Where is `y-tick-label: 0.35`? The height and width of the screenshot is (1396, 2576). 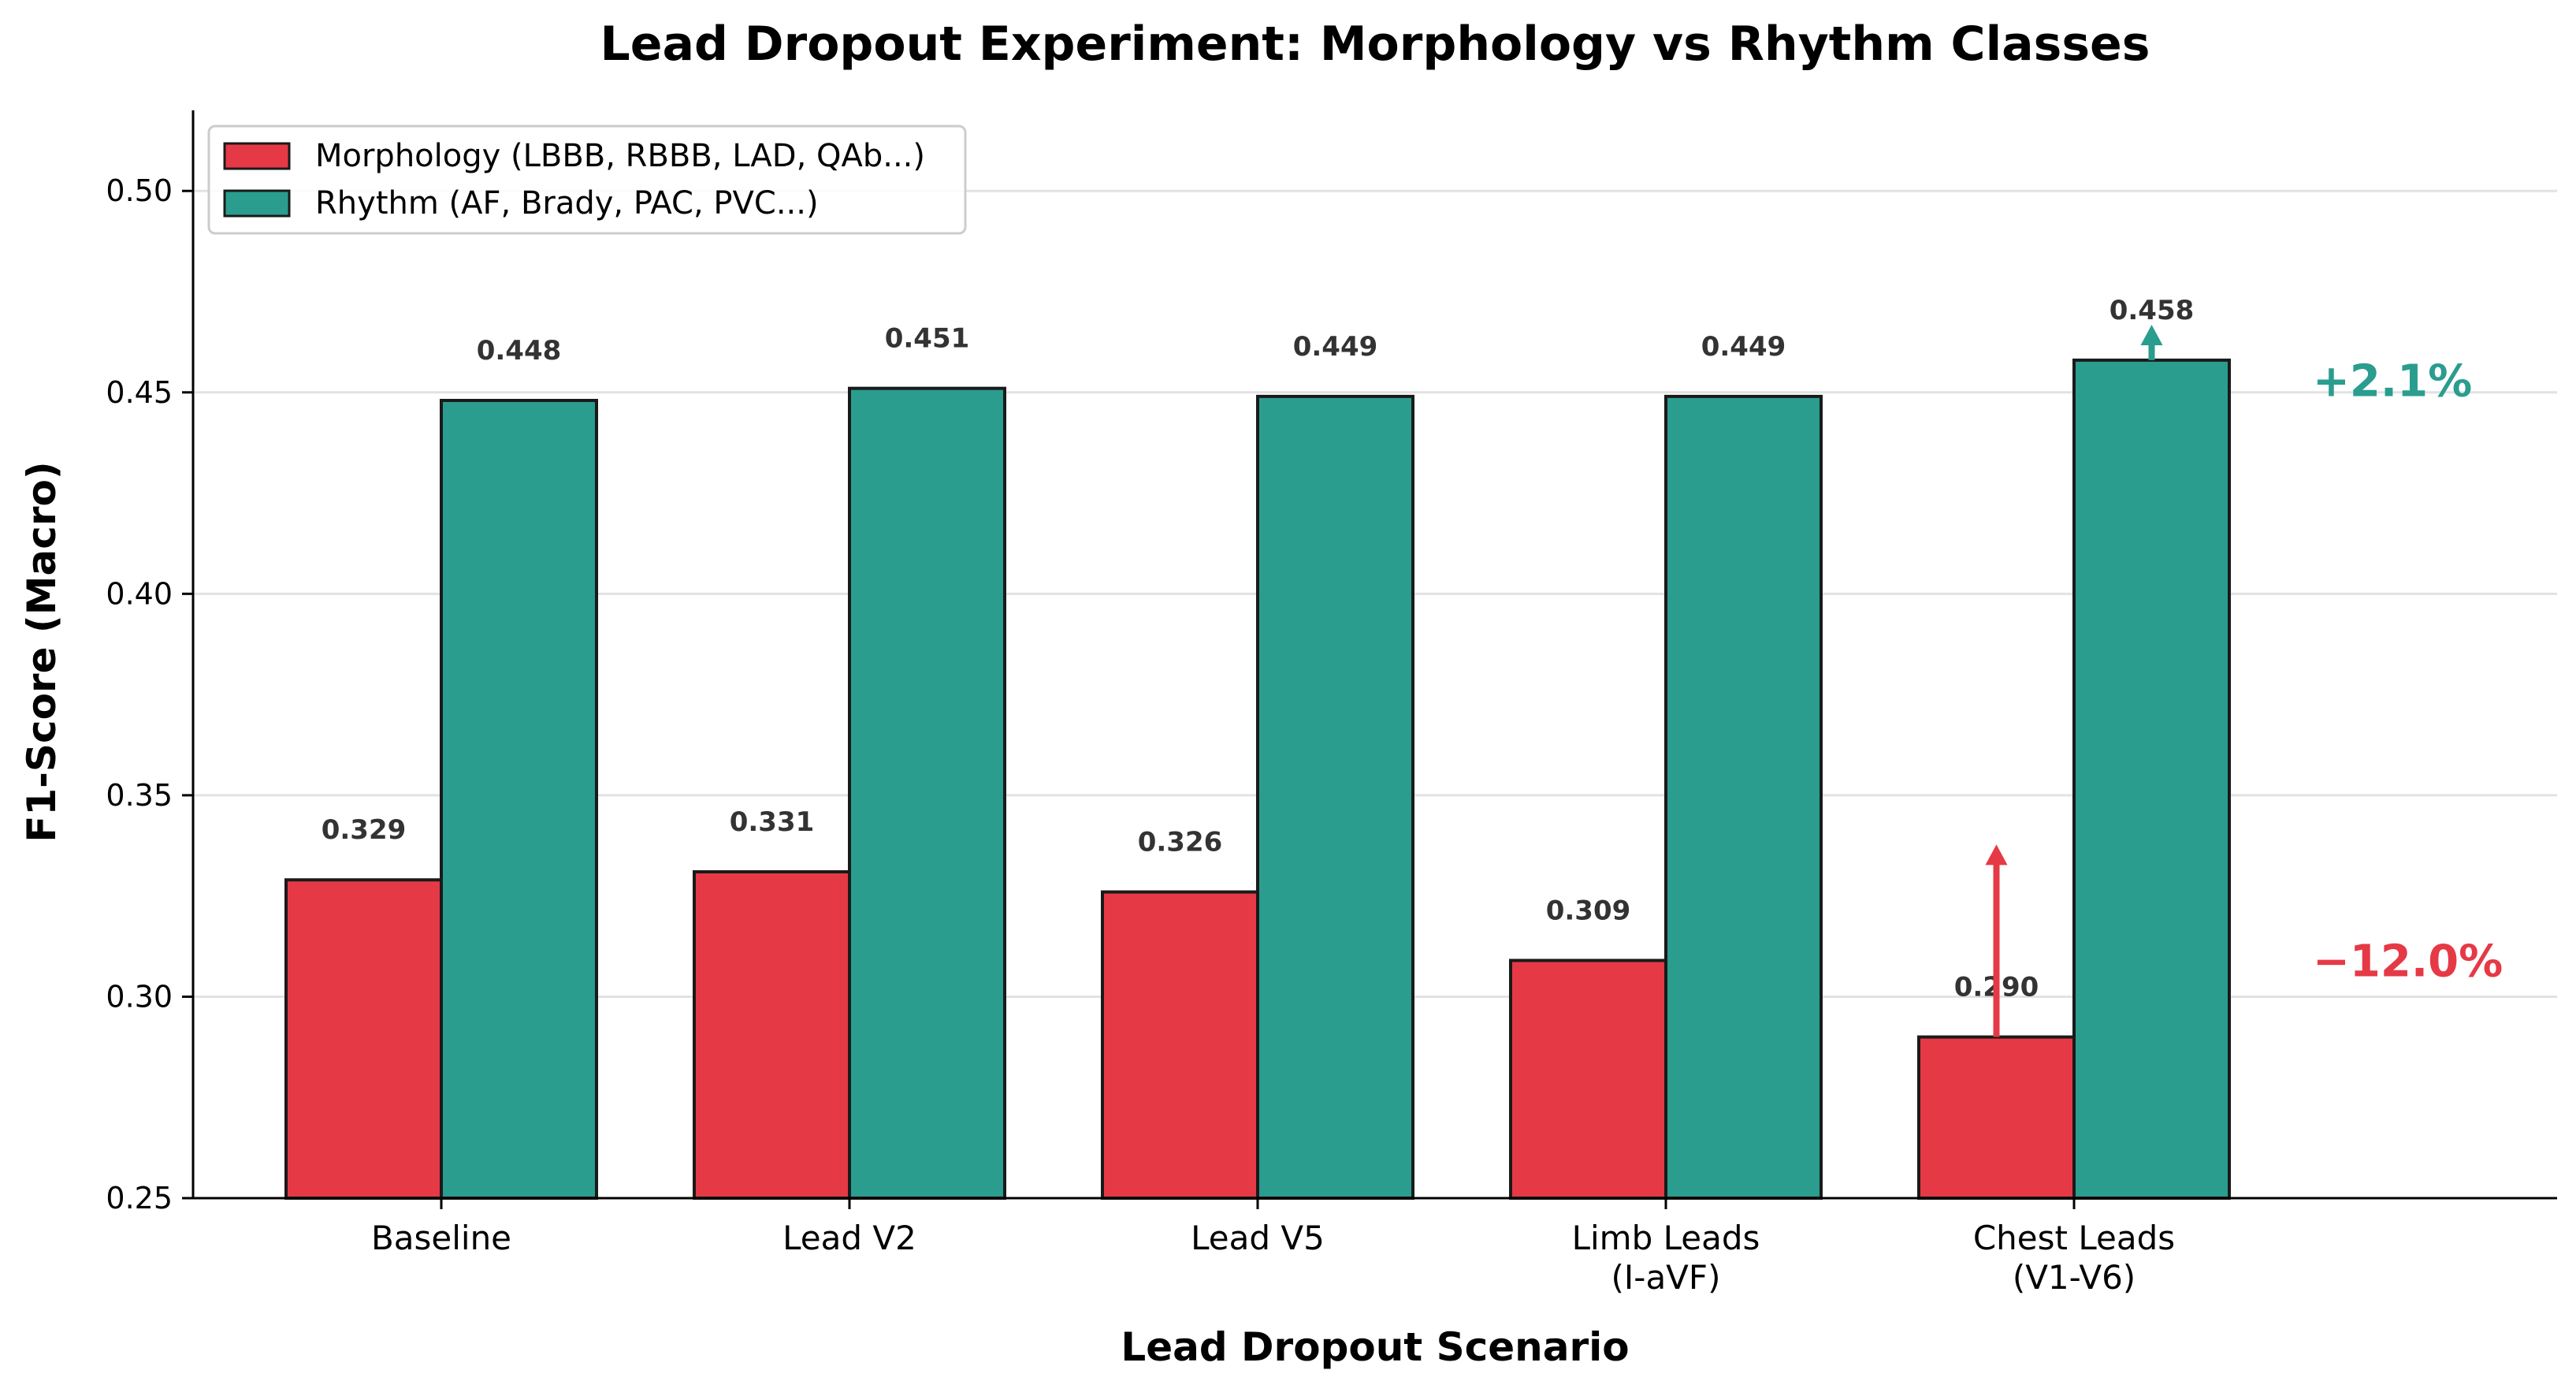
y-tick-label: 0.35 is located at coordinates (139, 795).